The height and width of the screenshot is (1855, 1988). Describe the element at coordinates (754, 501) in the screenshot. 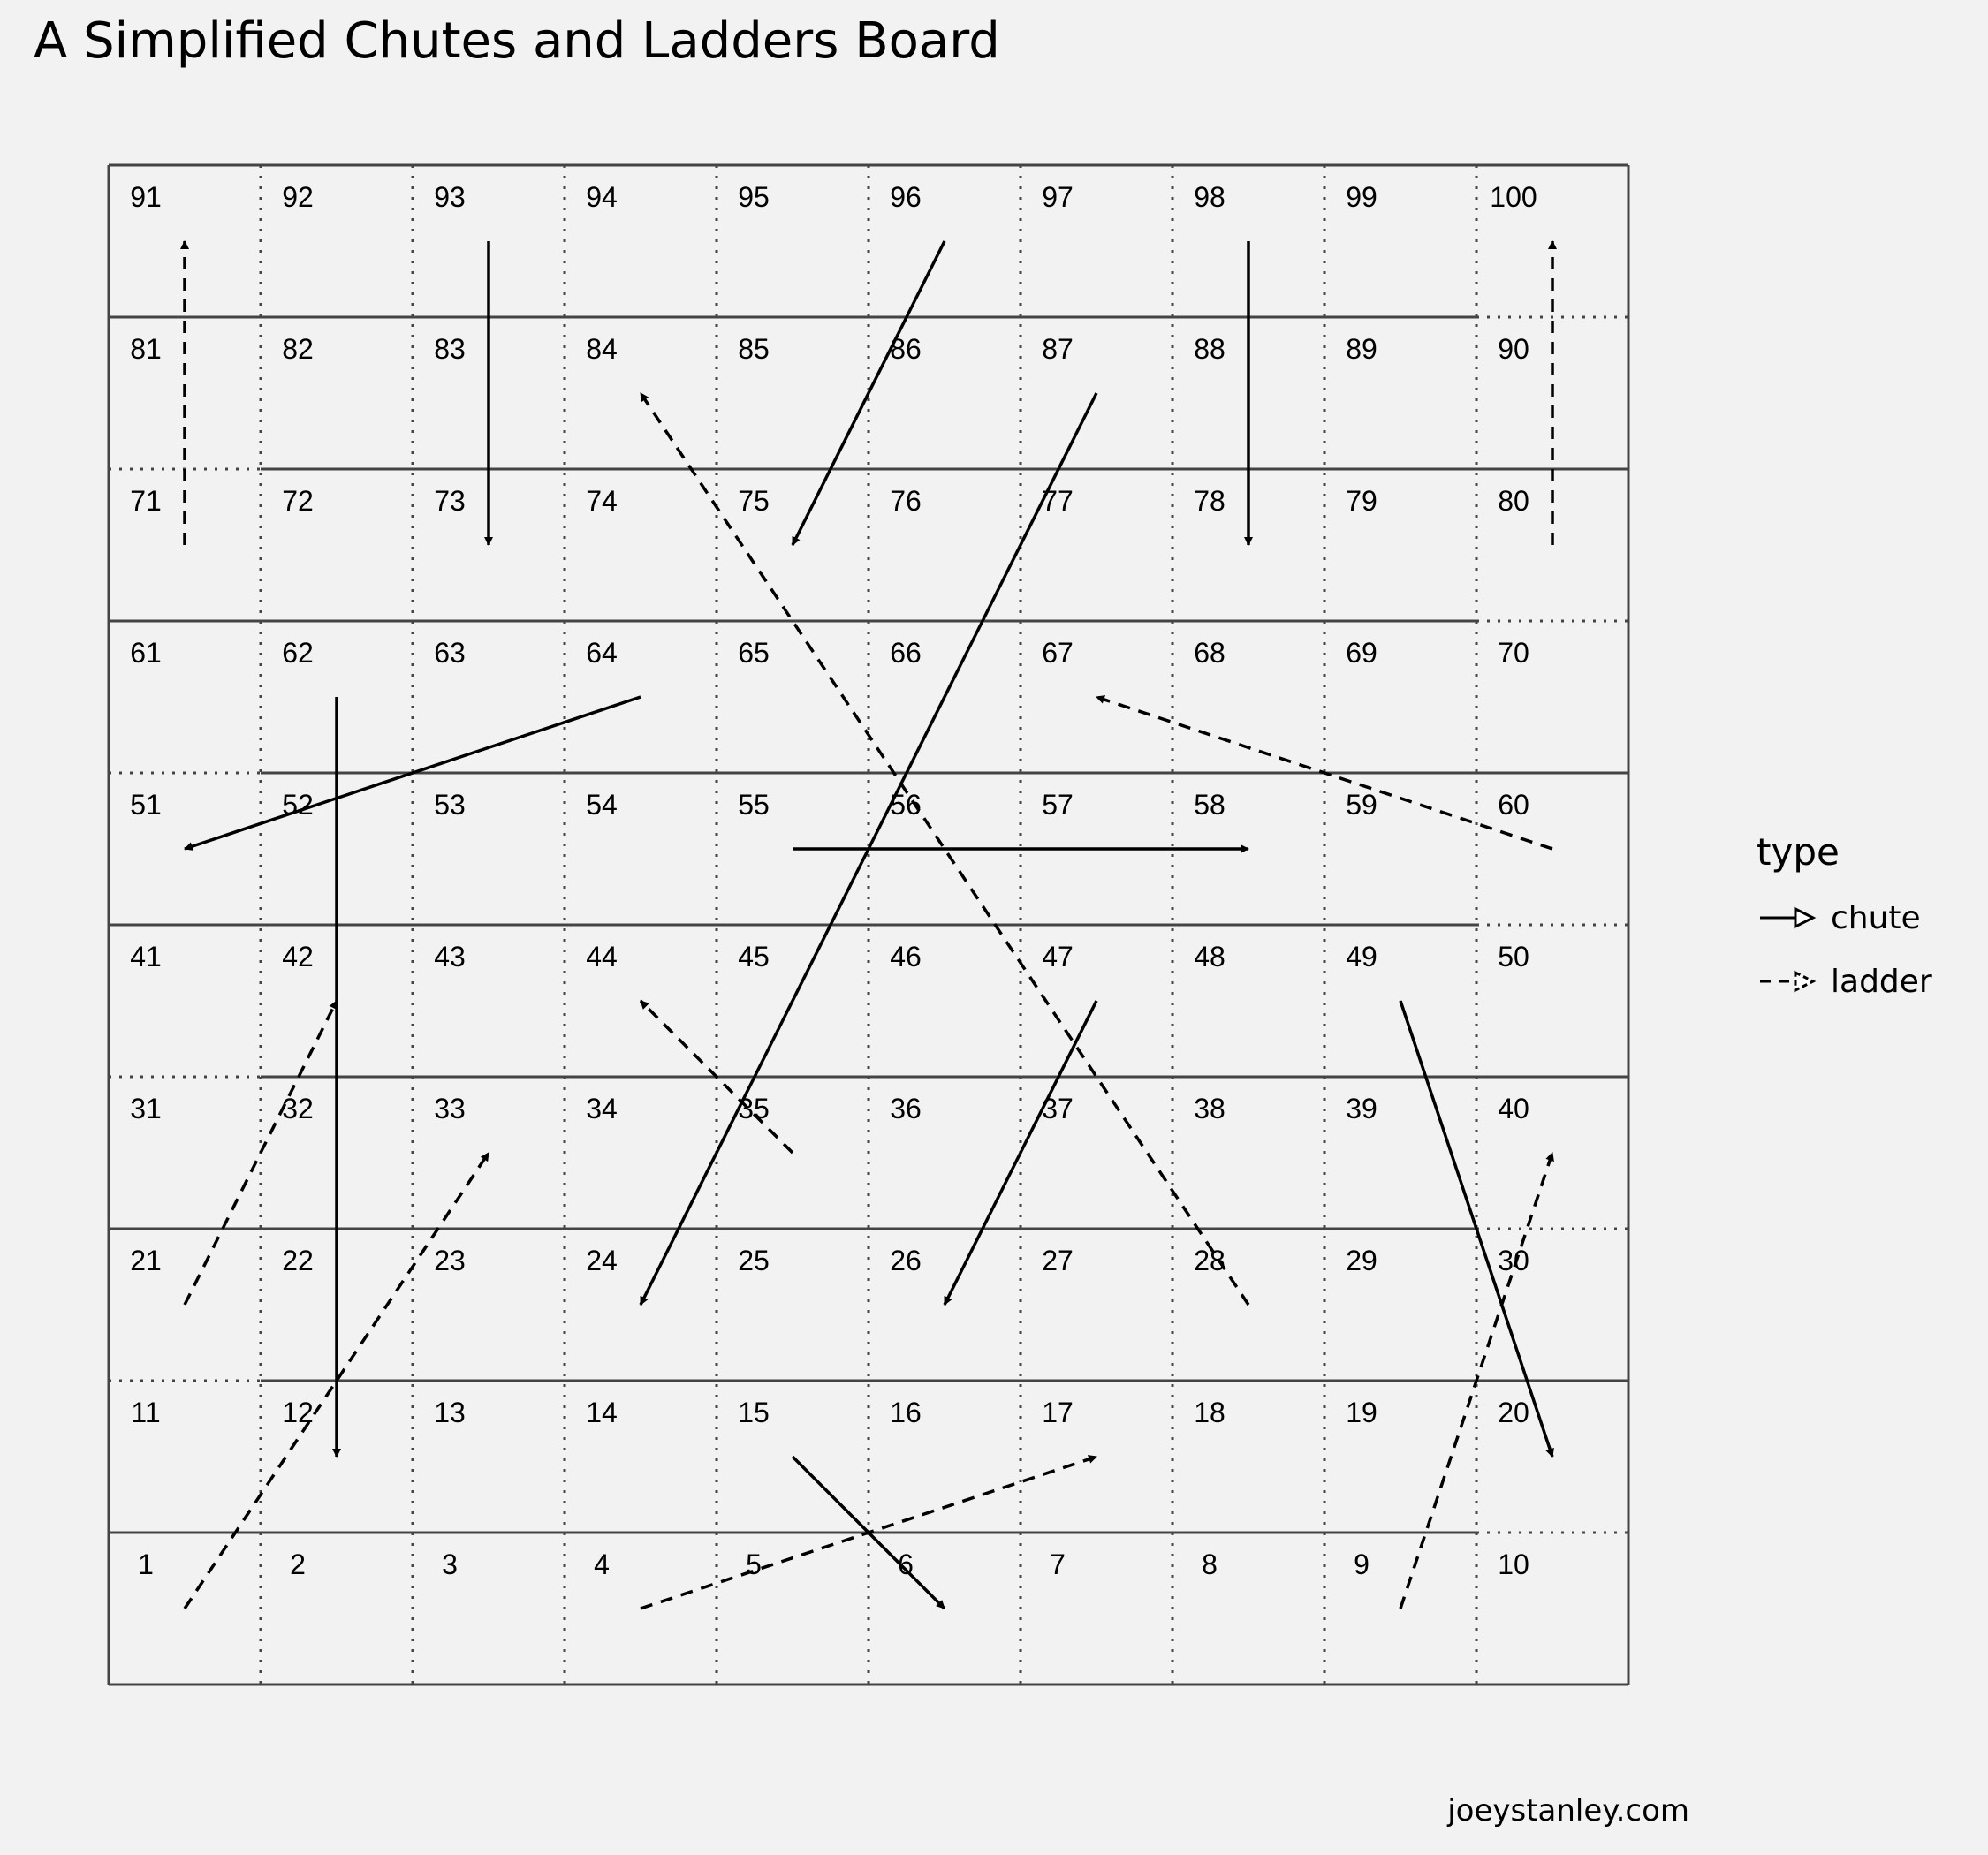

I see `cell-number: 75` at that location.